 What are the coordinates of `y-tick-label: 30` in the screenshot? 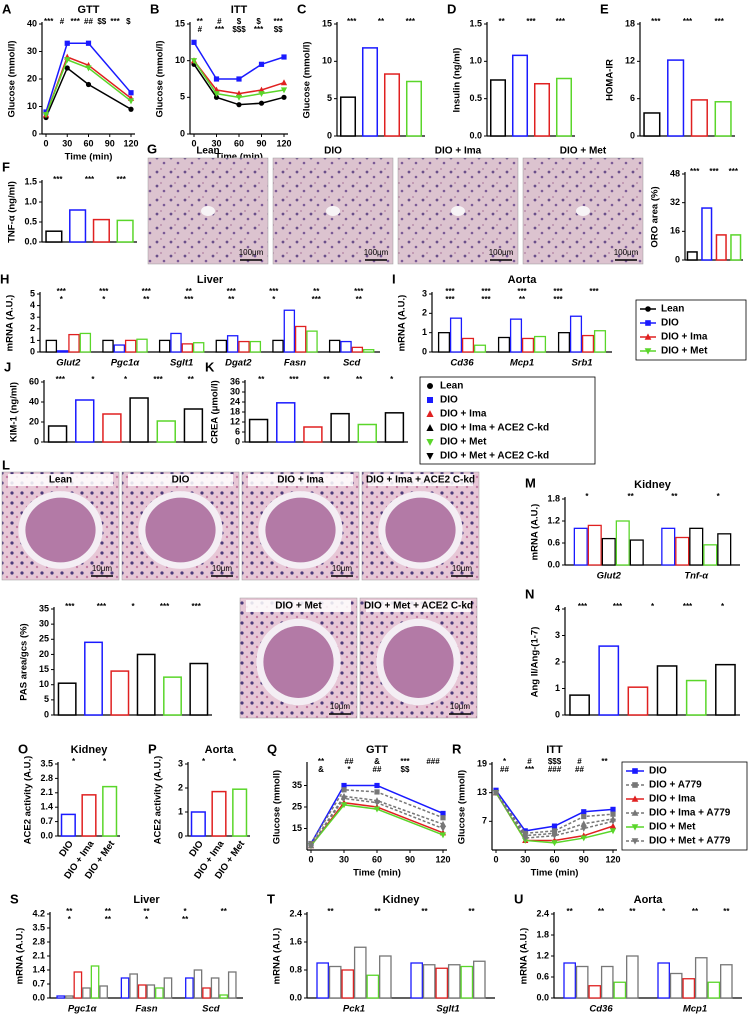 It's located at (44, 624).